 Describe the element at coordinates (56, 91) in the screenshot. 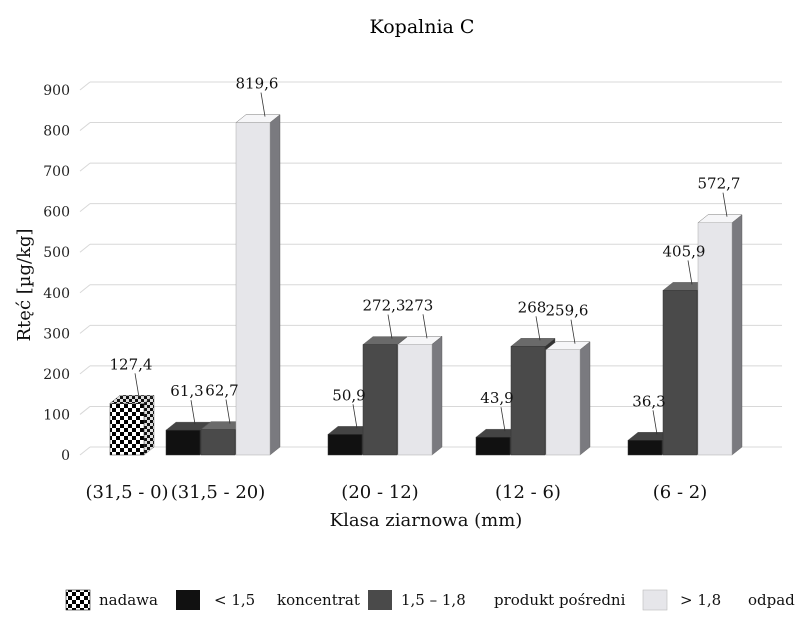

I see `y-tick-label: 900` at that location.